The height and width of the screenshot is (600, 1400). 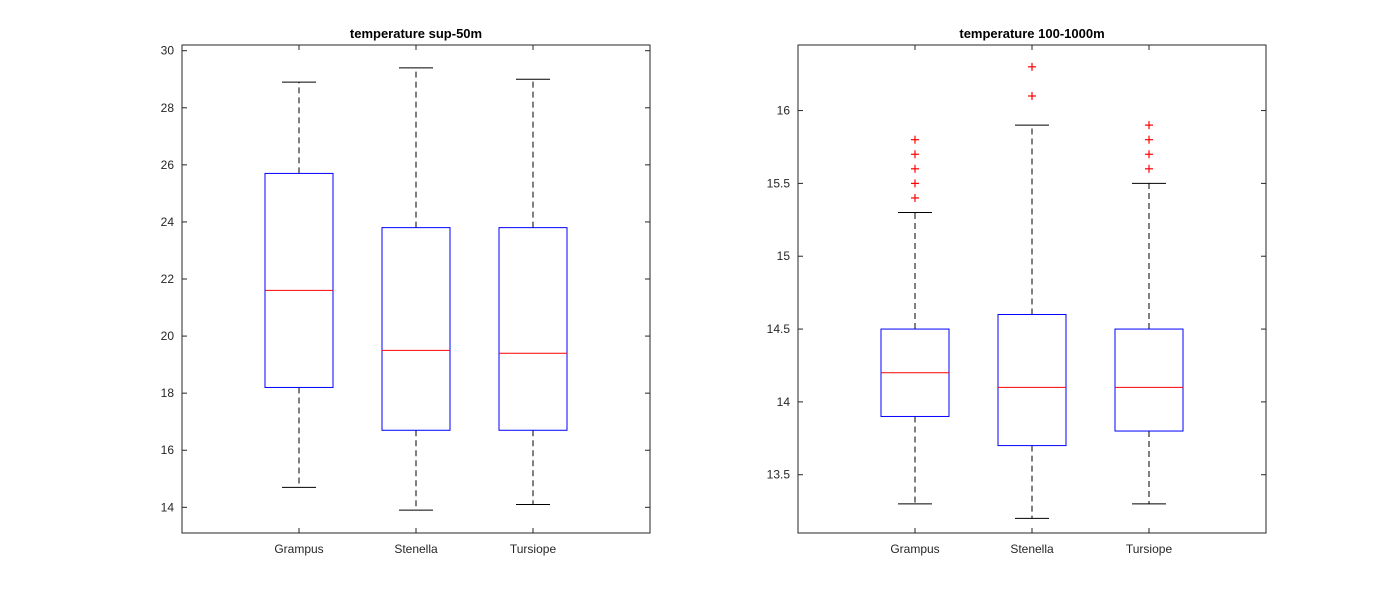 What do you see at coordinates (416, 33) in the screenshot?
I see `chart-title: temperature sup-50m` at bounding box center [416, 33].